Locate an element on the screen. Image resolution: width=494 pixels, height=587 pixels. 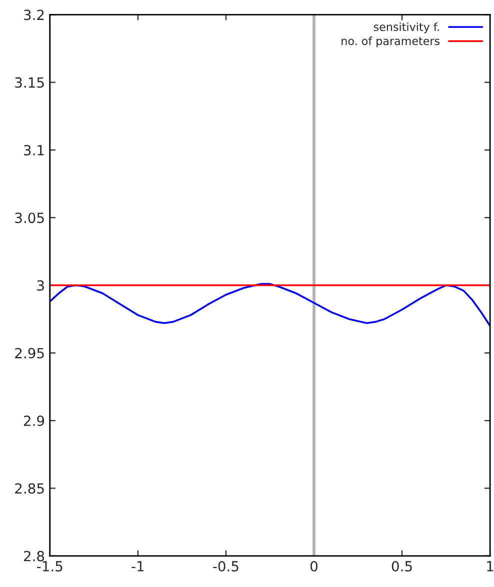
x-tick-label: -1 is located at coordinates (138, 566).